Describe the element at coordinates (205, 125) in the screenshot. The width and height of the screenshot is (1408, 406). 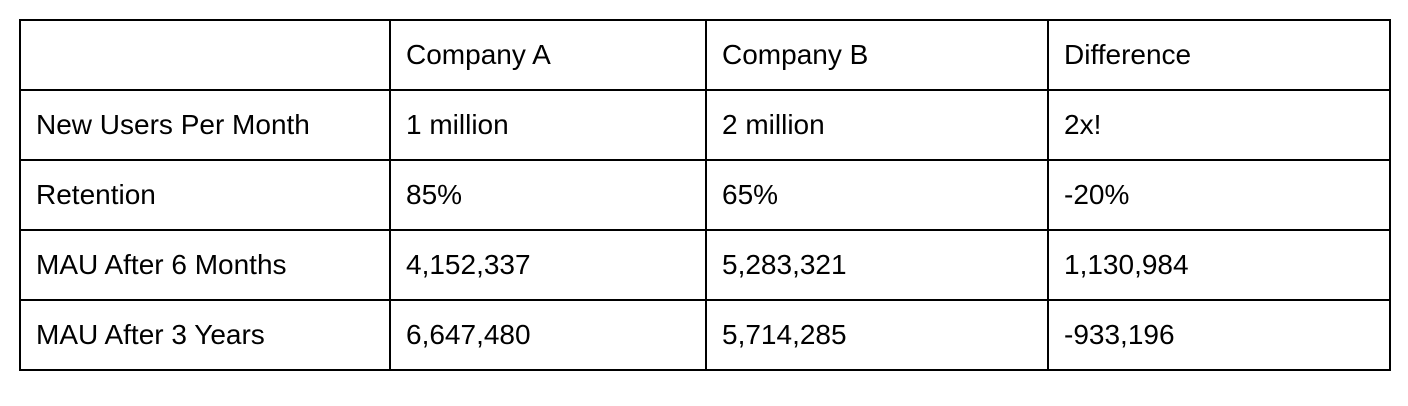
I see `row-label: New Users Per Month` at that location.